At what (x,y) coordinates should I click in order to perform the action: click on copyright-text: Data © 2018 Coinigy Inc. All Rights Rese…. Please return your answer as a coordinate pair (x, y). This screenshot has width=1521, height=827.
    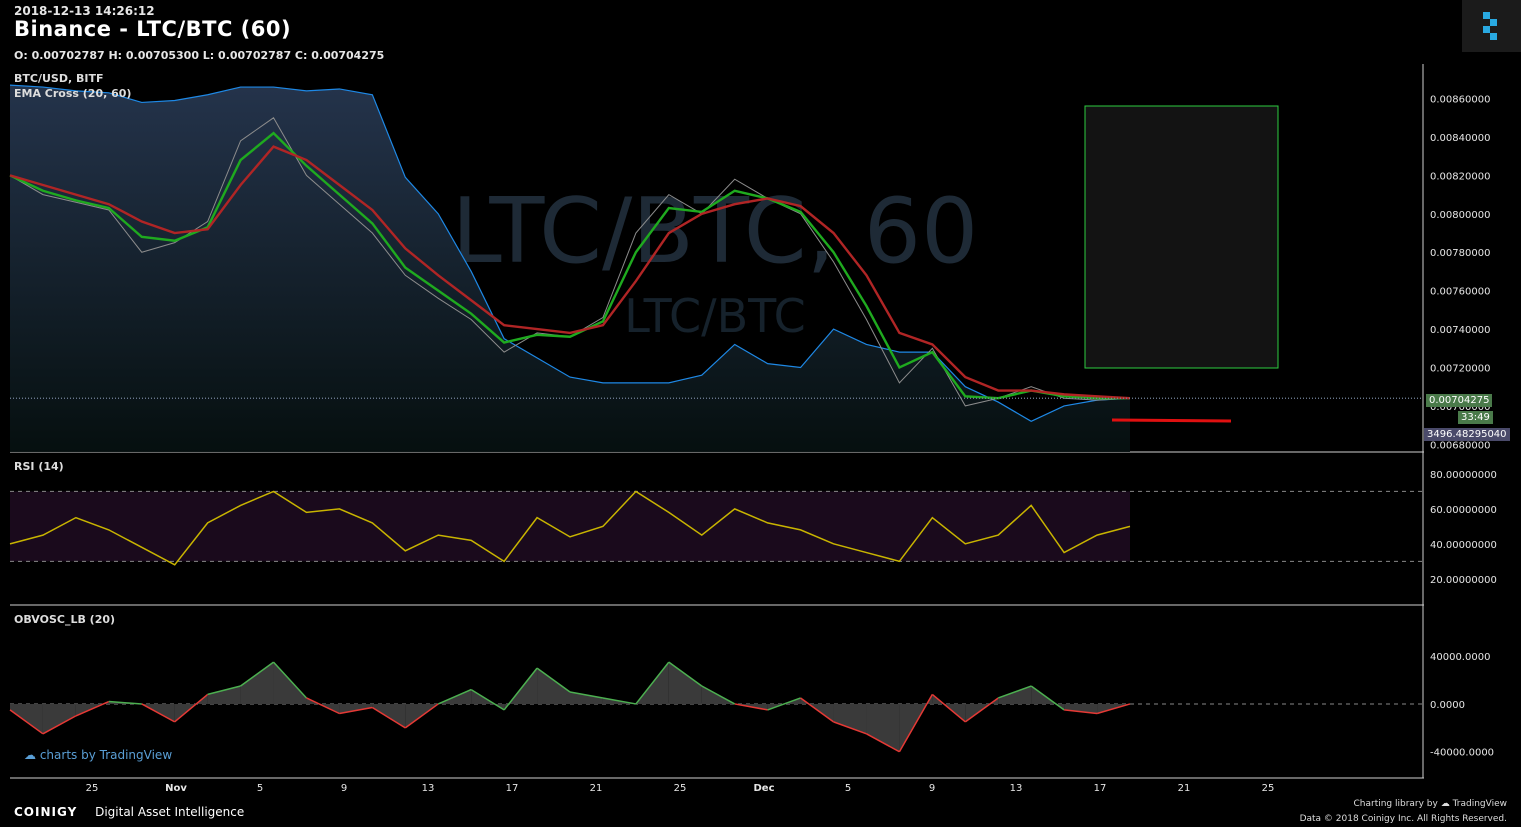
    Looking at the image, I should click on (1403, 819).